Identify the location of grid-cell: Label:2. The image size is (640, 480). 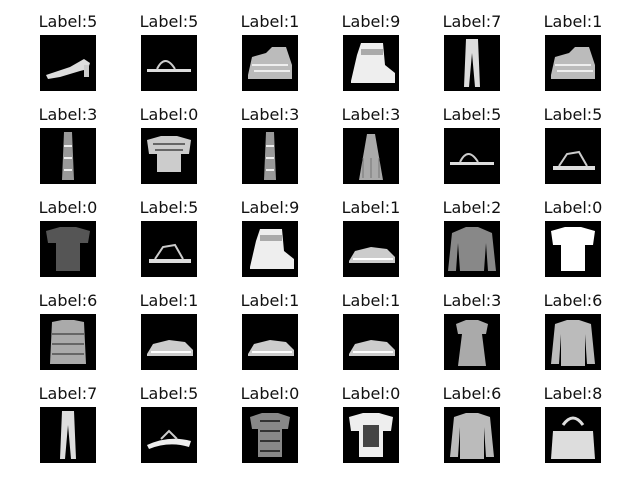
(472, 240).